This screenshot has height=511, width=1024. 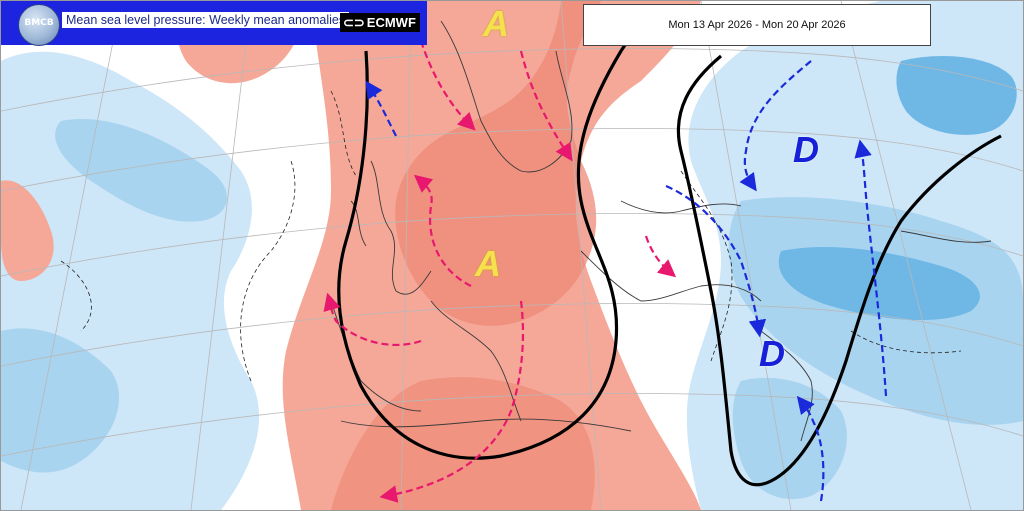 I want to click on low-label-northeast: D, so click(x=806, y=149).